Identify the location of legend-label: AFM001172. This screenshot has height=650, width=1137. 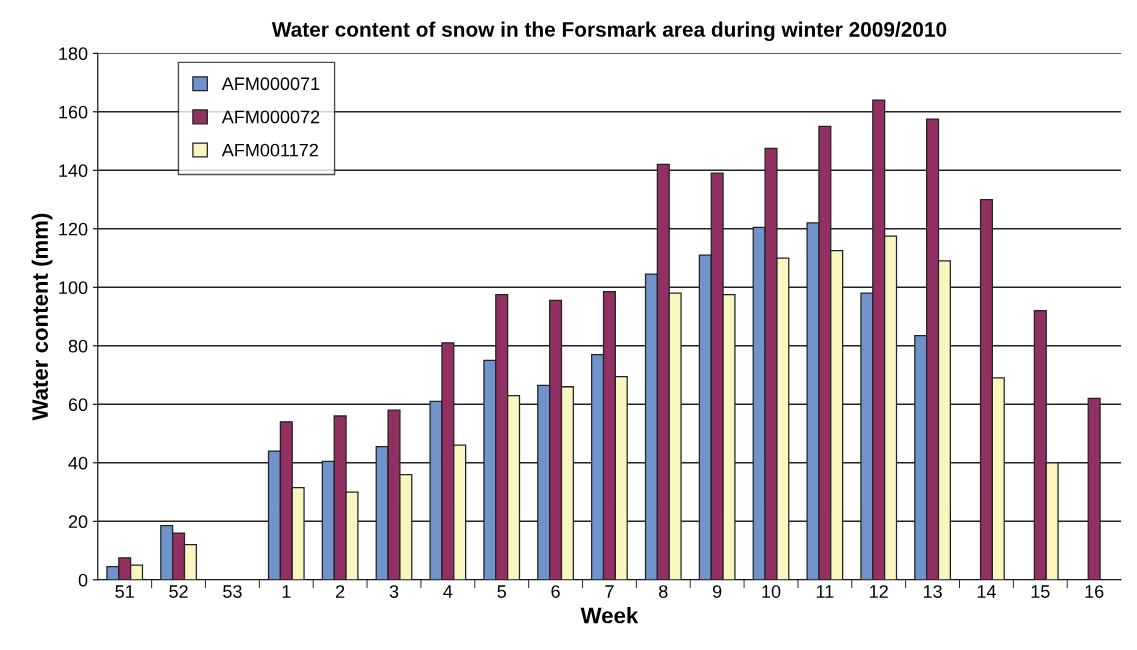
(269, 150).